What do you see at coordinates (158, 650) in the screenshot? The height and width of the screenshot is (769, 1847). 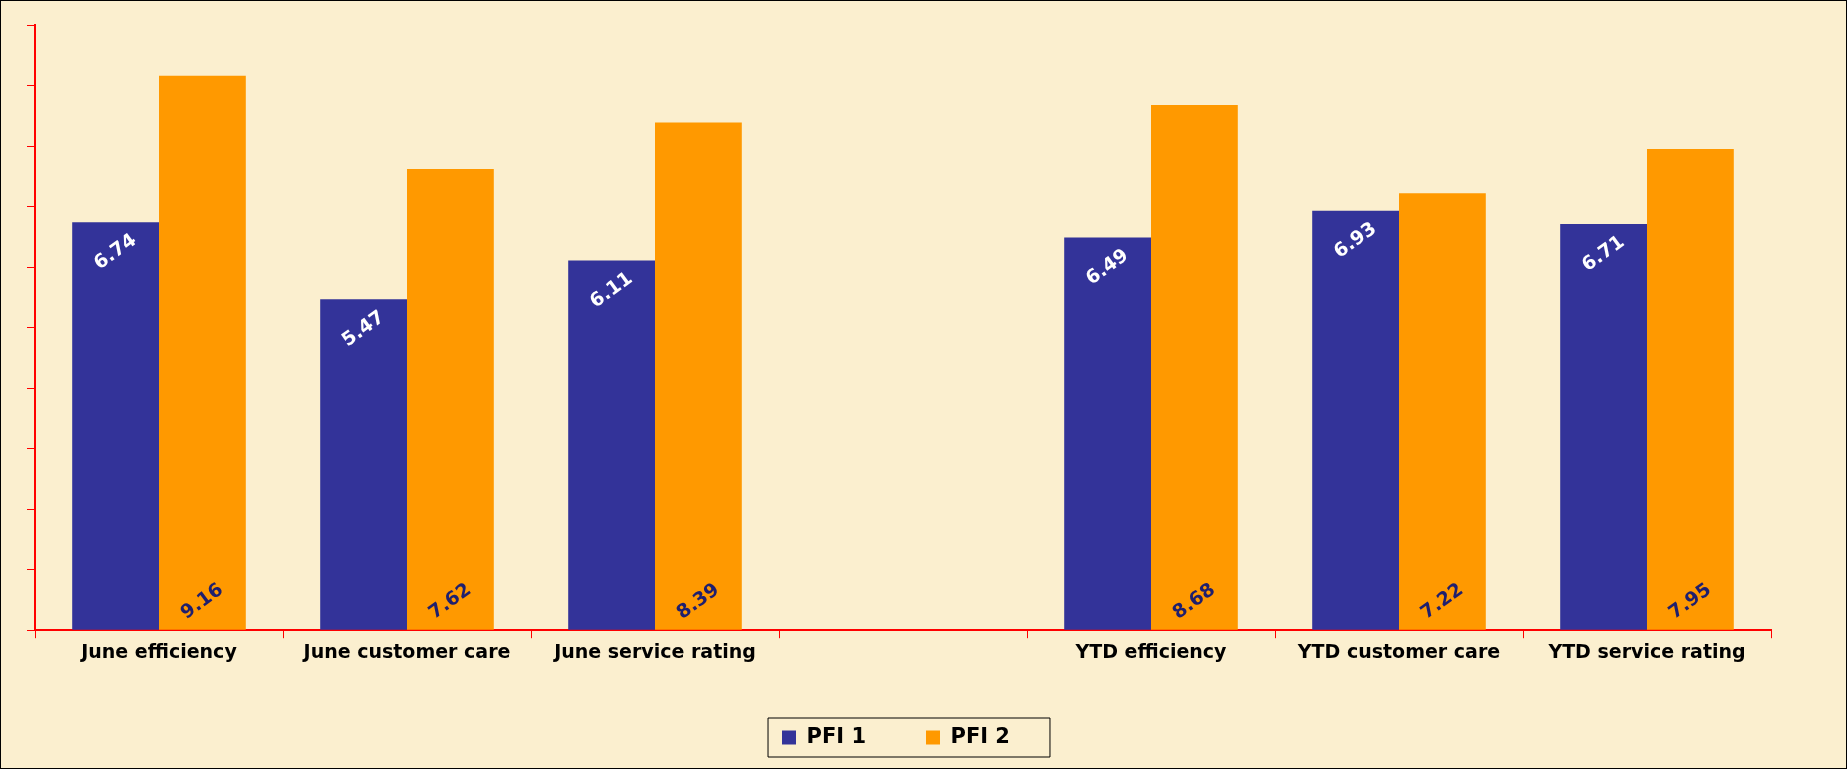 I see `x-tick-label: June efficiency` at bounding box center [158, 650].